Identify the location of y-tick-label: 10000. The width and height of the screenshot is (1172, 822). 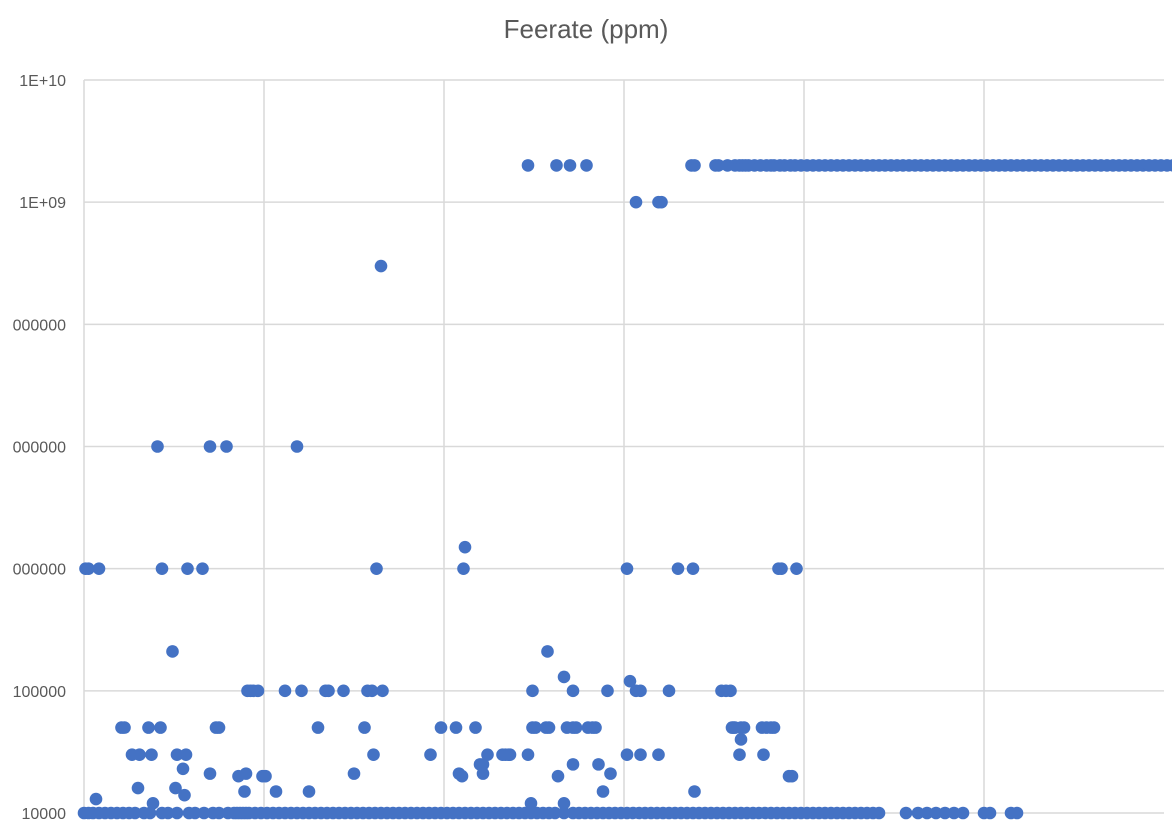
(44, 814).